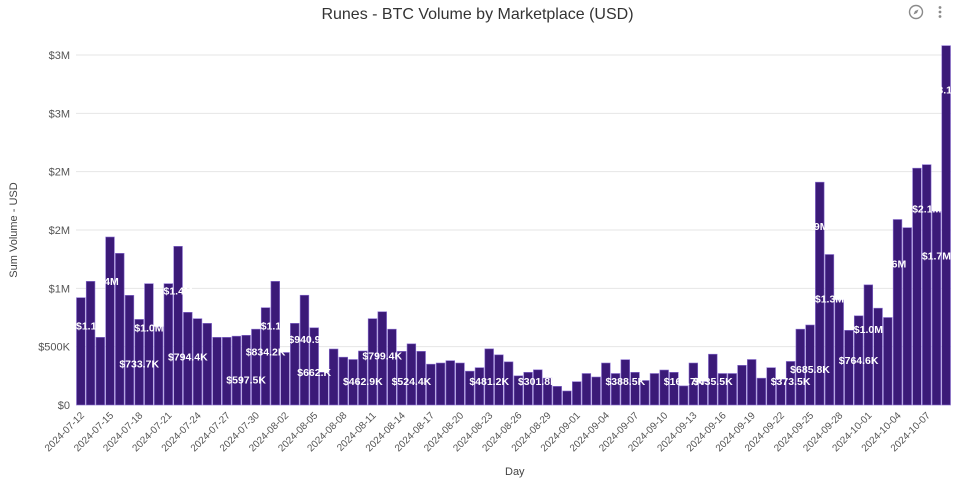 The height and width of the screenshot is (482, 955). I want to click on data-label: $834.2K, so click(266, 353).